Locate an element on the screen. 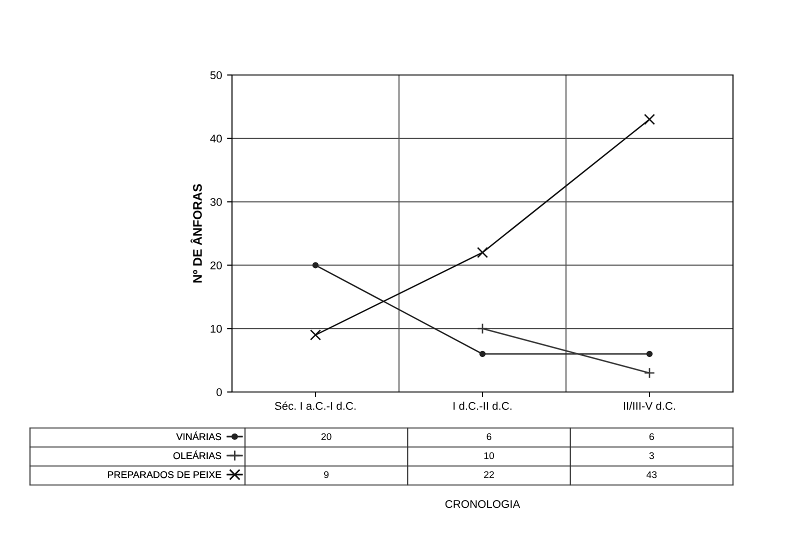 The height and width of the screenshot is (546, 811). data-label: 3 is located at coordinates (651, 456).